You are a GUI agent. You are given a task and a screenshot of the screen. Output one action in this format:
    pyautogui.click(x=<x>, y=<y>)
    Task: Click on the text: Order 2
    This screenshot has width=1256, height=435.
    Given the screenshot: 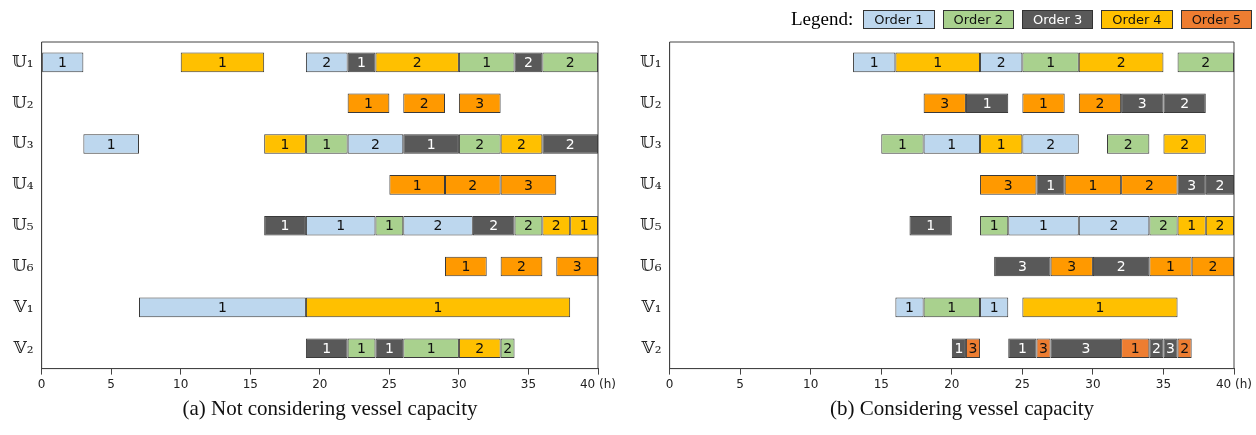 What is the action you would take?
    pyautogui.click(x=978, y=19)
    